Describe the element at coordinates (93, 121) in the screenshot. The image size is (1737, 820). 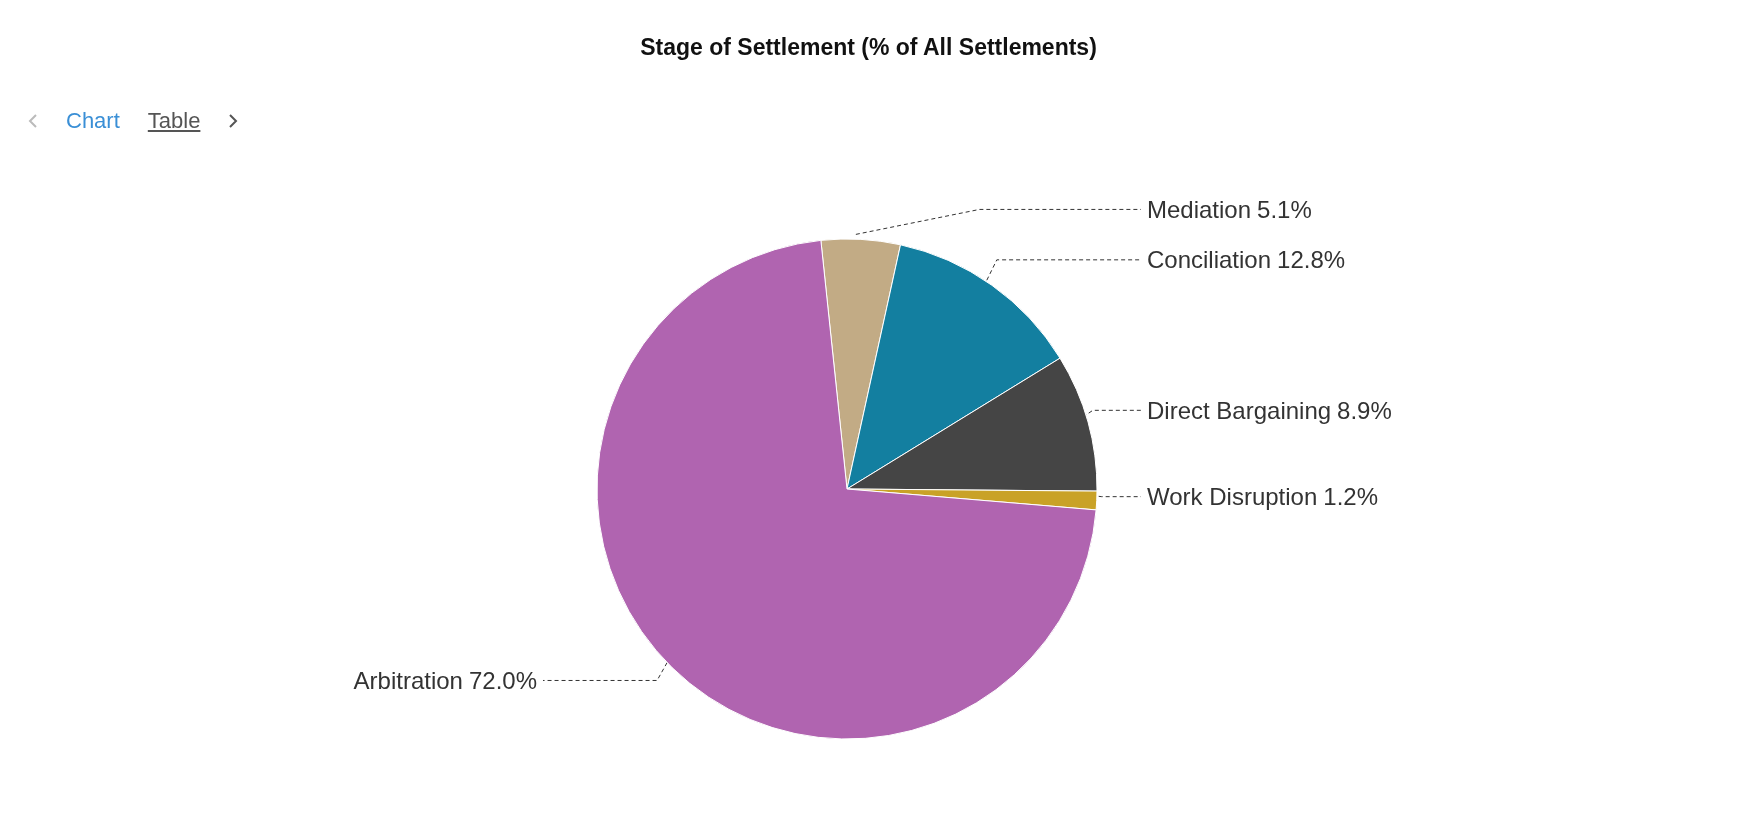
I see `text: Chart` at that location.